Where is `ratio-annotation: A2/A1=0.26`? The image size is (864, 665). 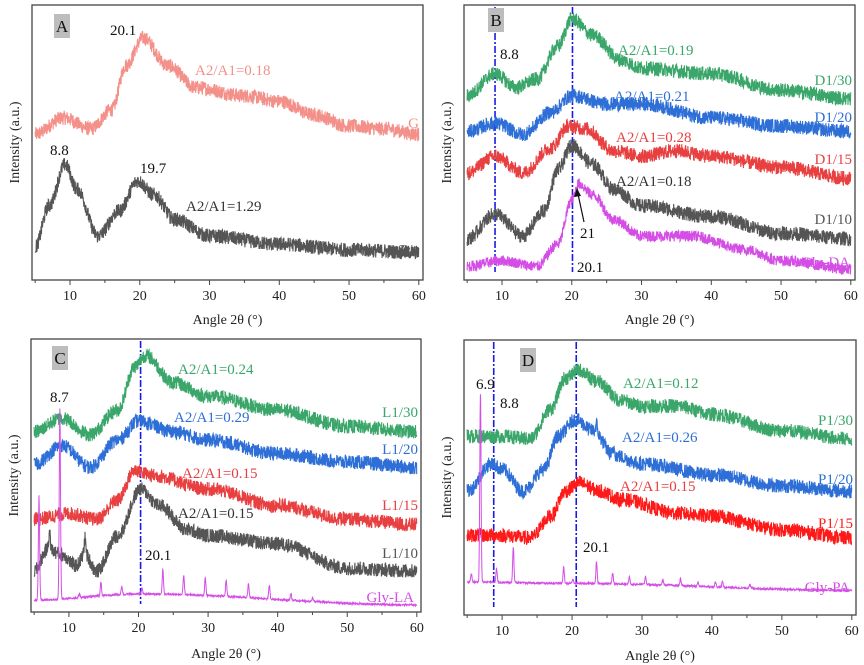
ratio-annotation: A2/A1=0.26 is located at coordinates (660, 438).